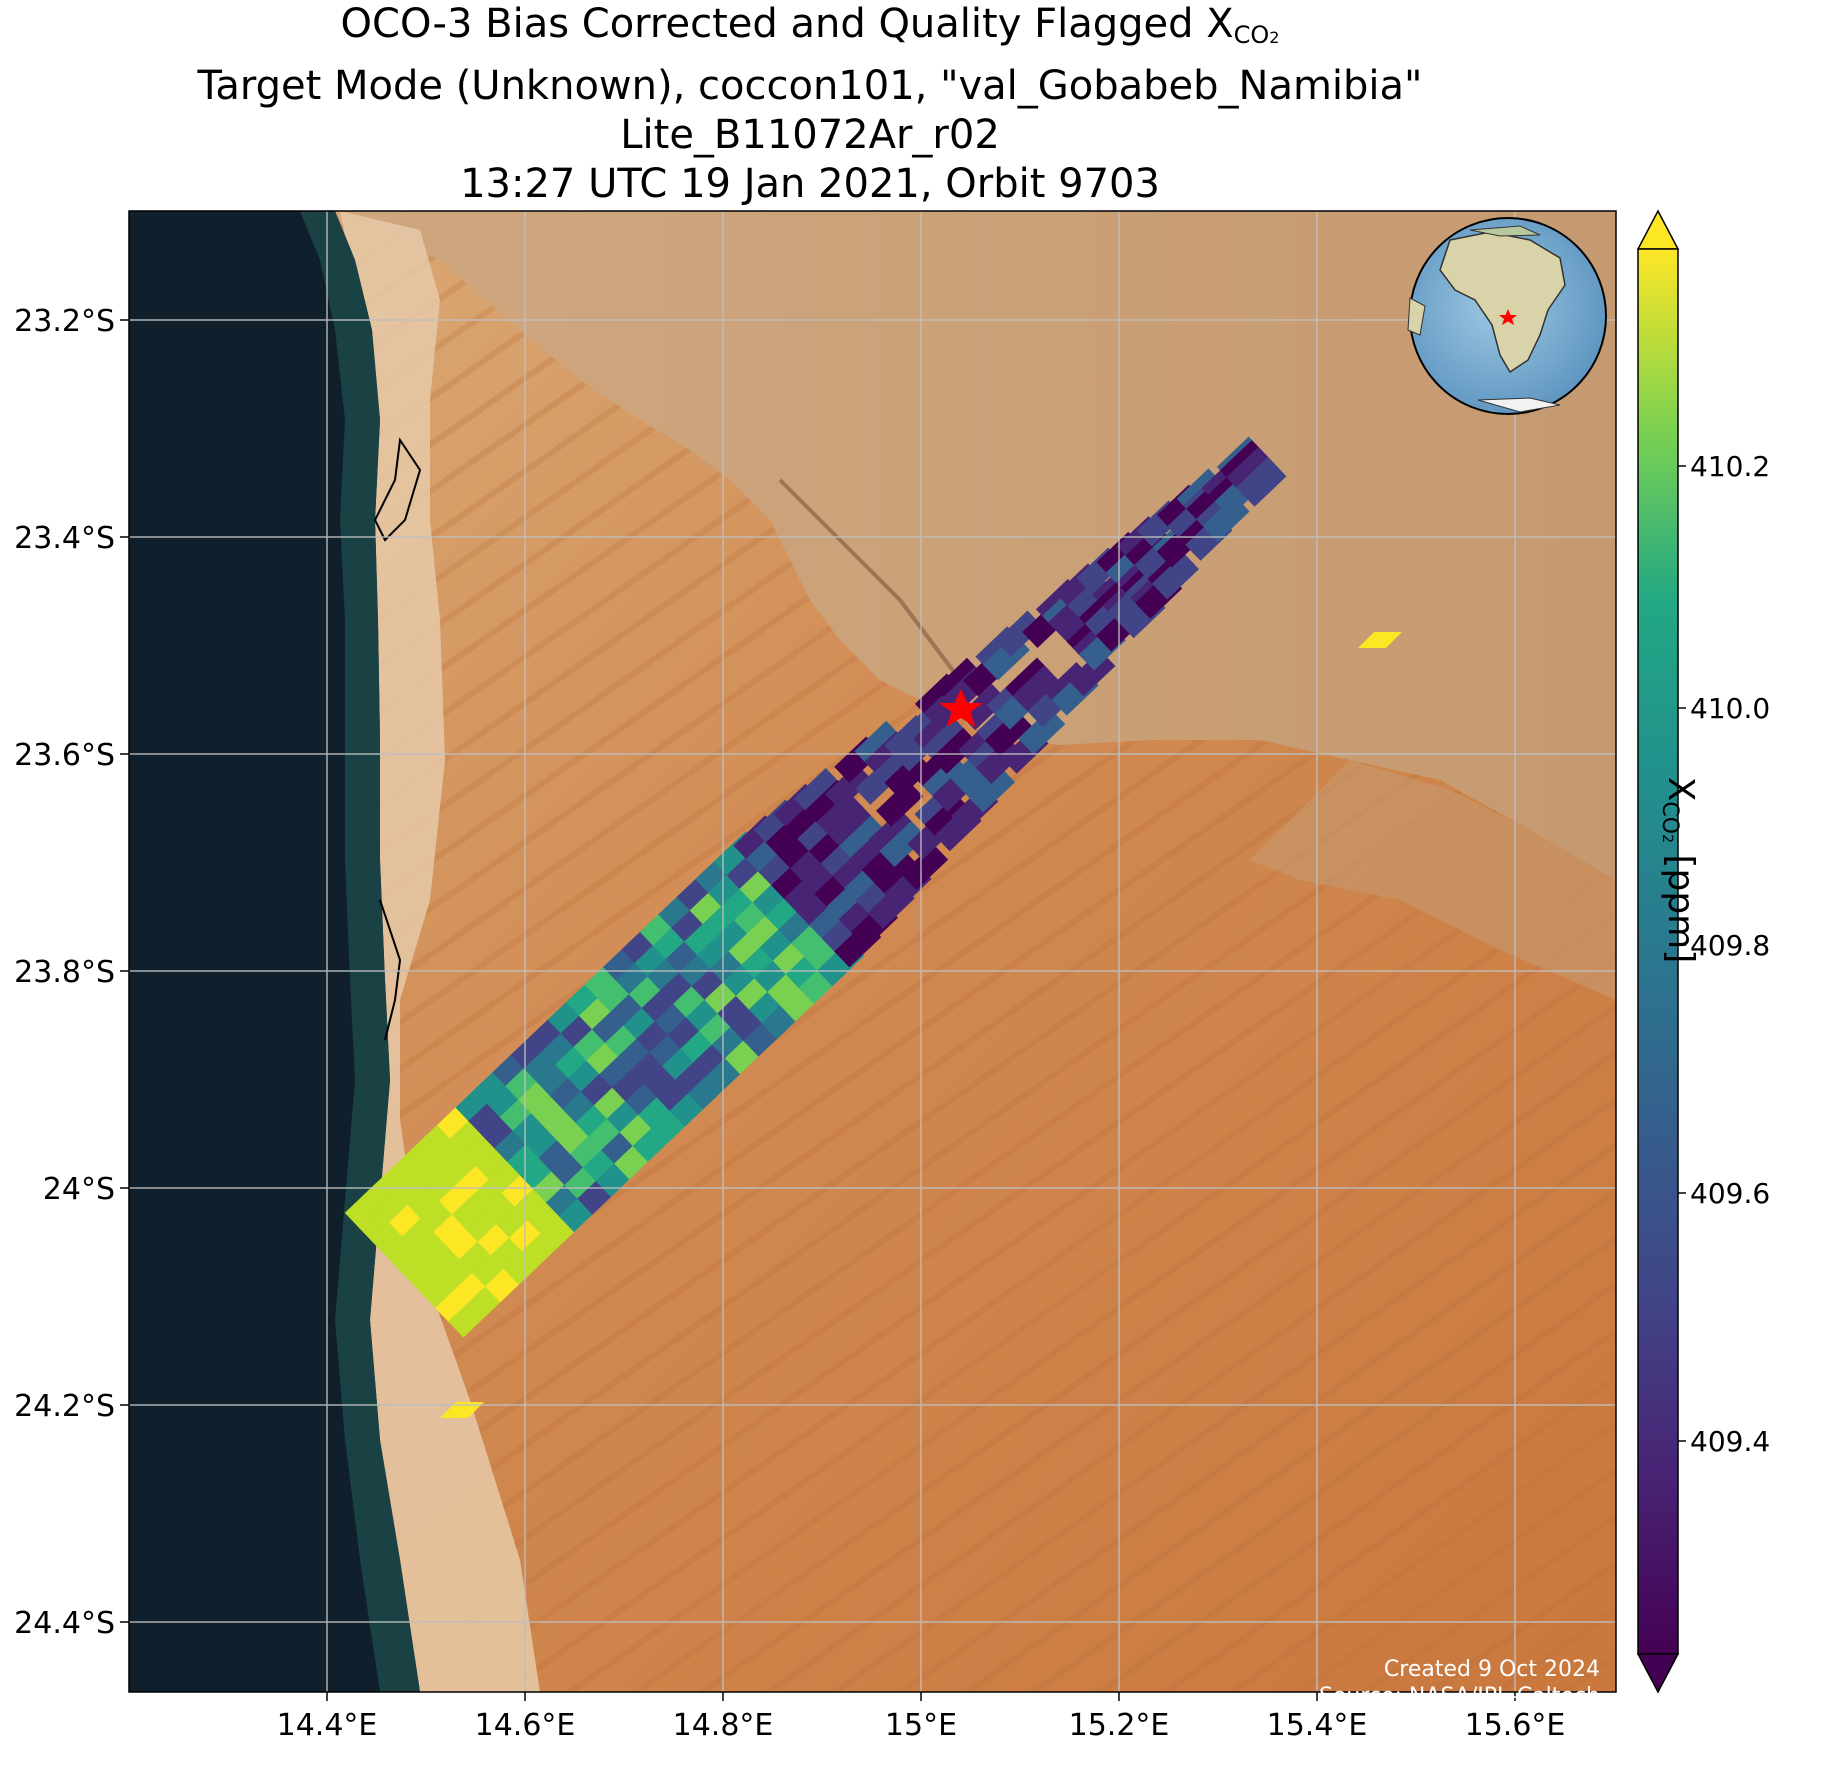 Image resolution: width=1835 pixels, height=1776 pixels. Describe the element at coordinates (64, 1406) in the screenshot. I see `lat-tick-label: 24.2°S` at that location.